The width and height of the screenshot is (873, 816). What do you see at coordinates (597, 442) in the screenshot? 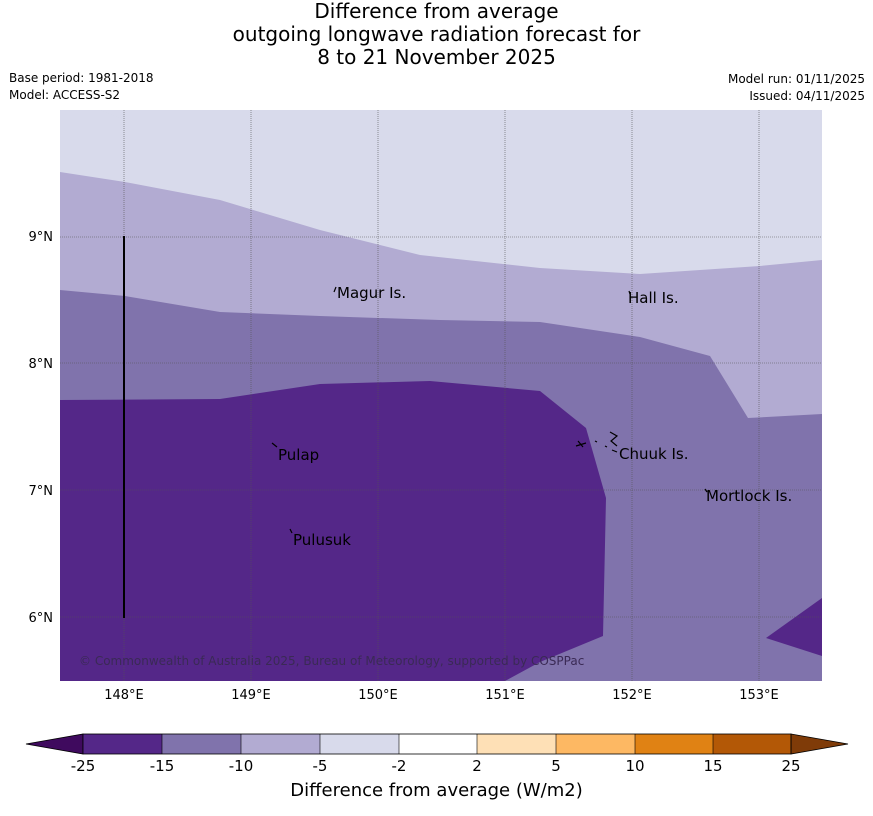
I see `chuuk-island-shape` at bounding box center [597, 442].